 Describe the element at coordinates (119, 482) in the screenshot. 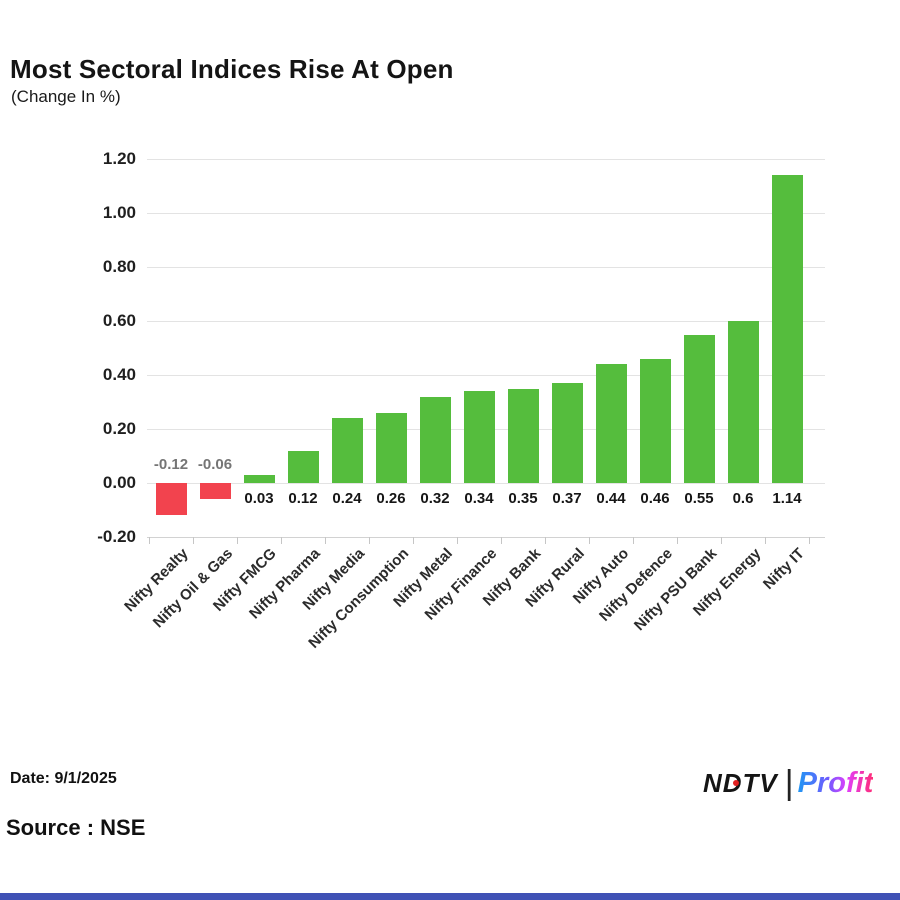

I see `y-axis-tick-label: 0.00` at that location.